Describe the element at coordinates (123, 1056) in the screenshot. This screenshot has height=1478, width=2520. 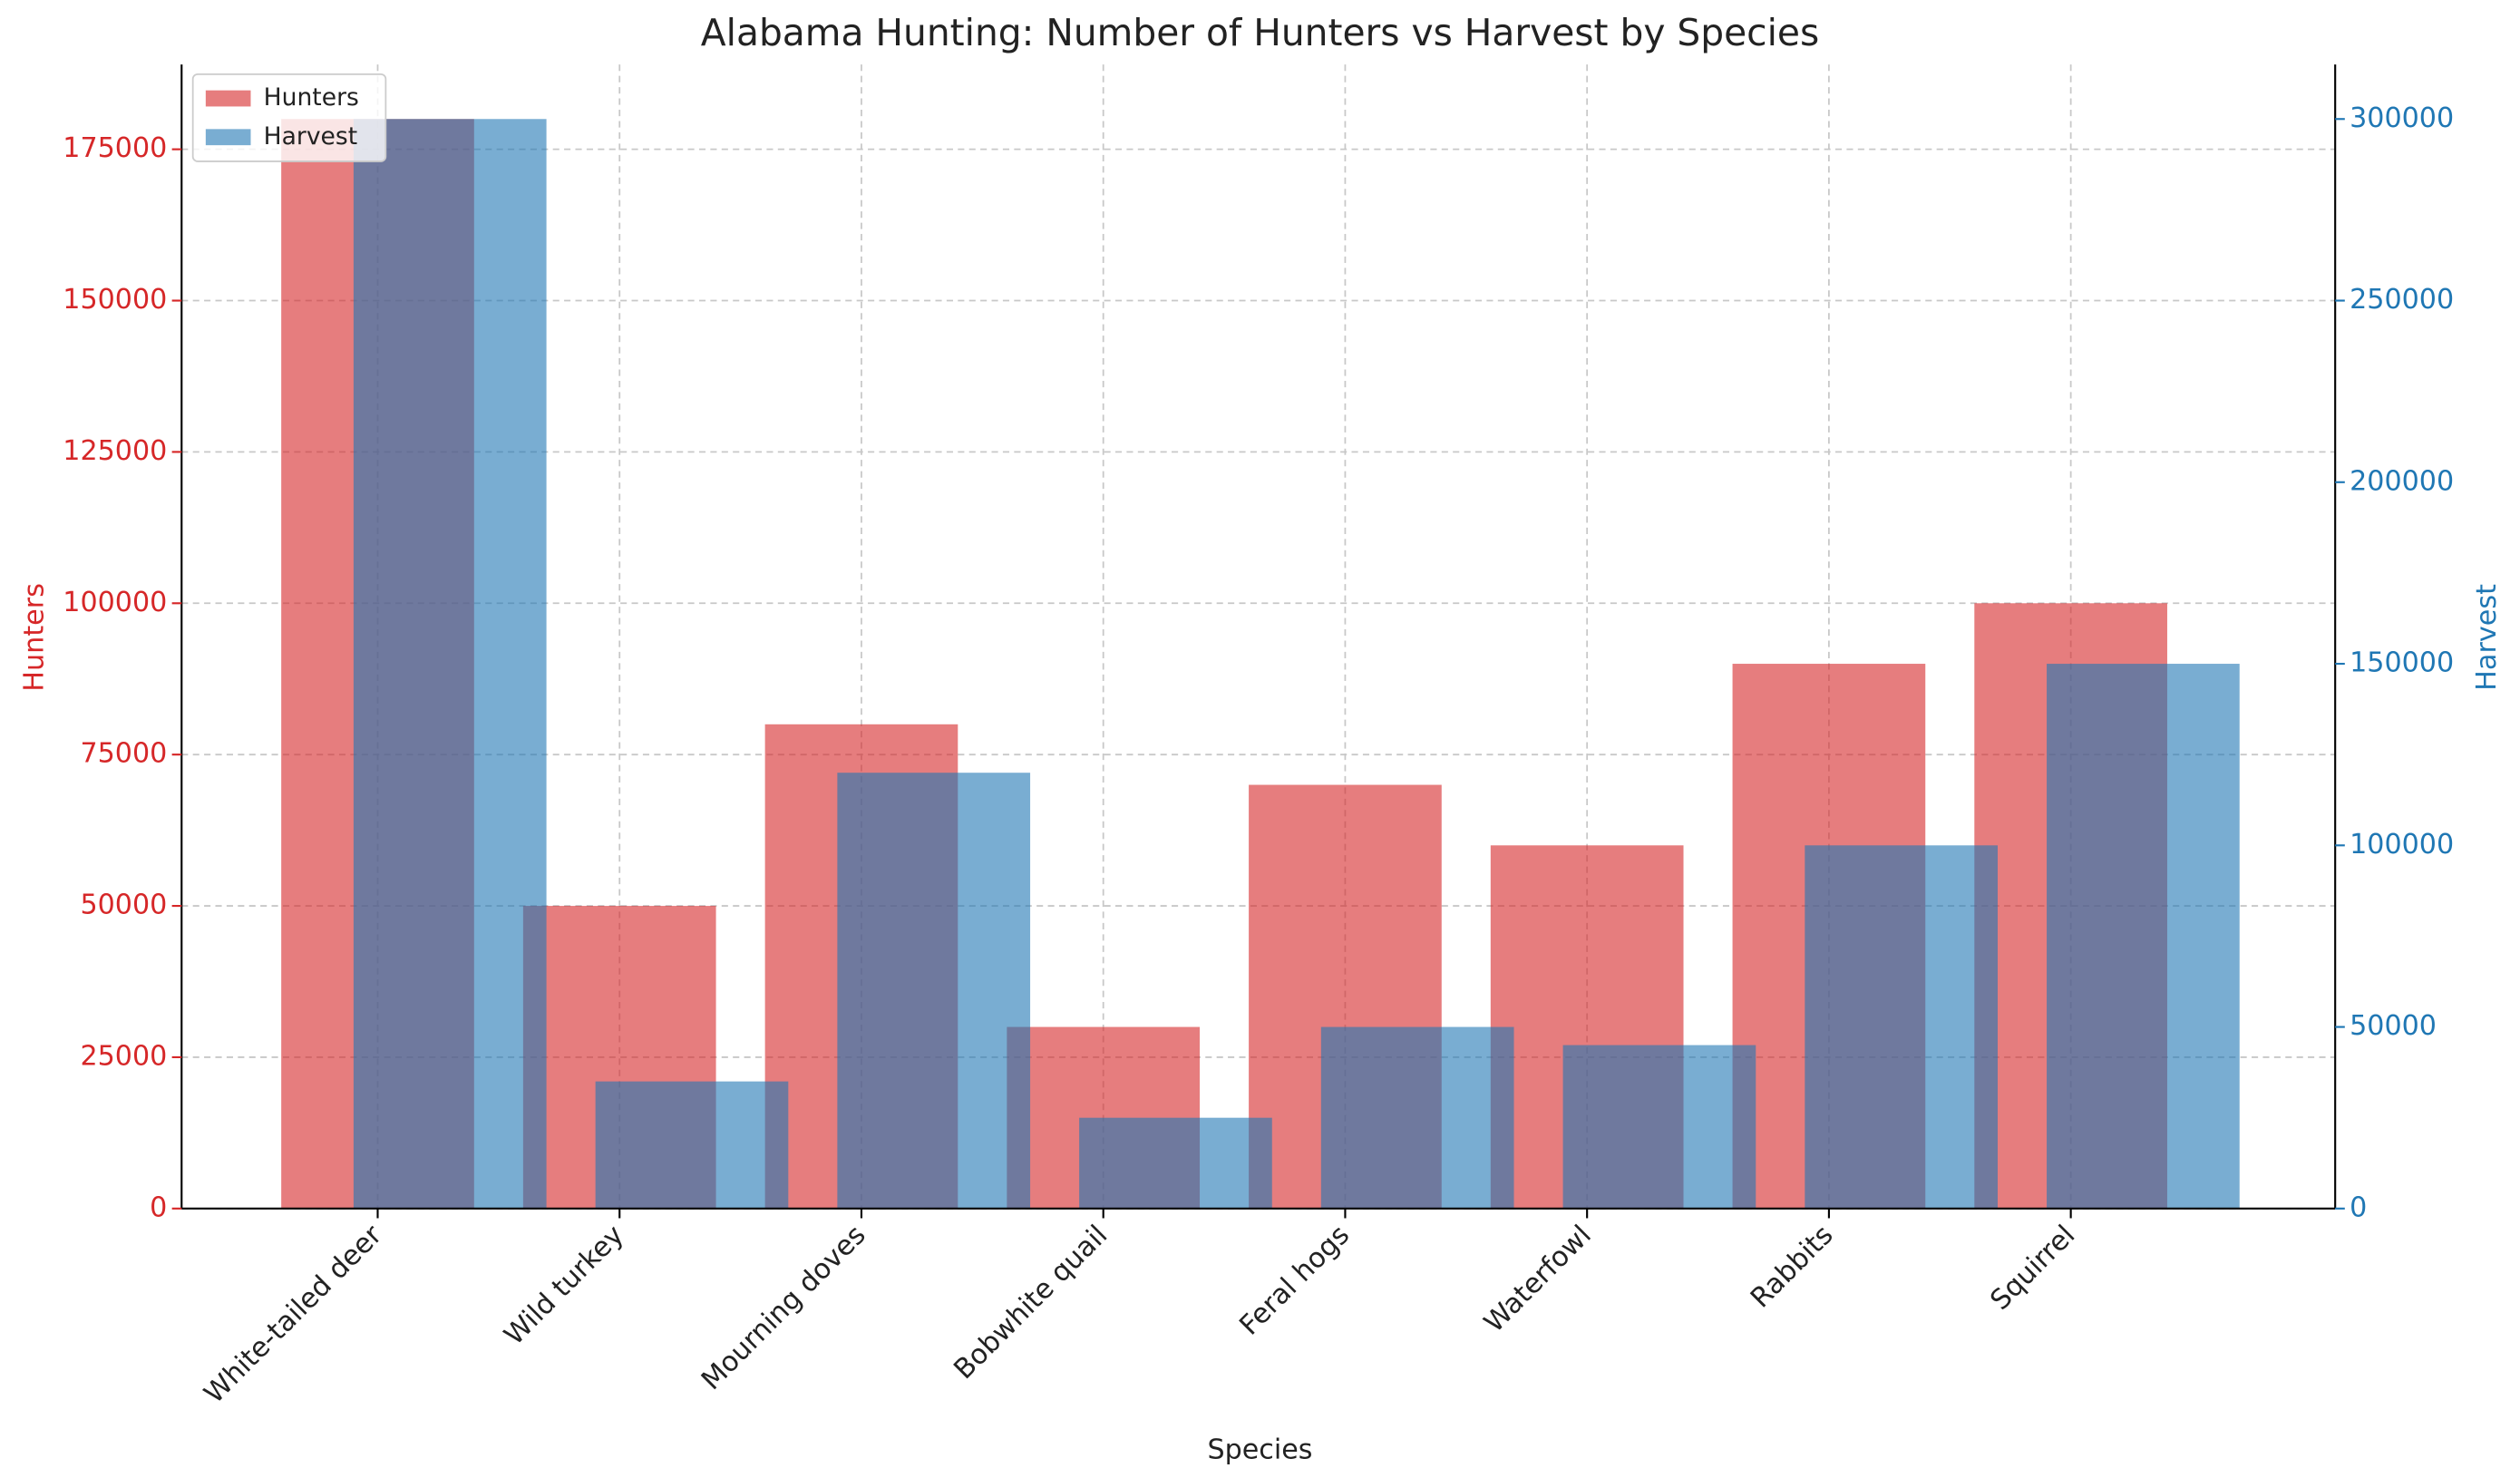
I see `y-tick-label: 25000` at that location.